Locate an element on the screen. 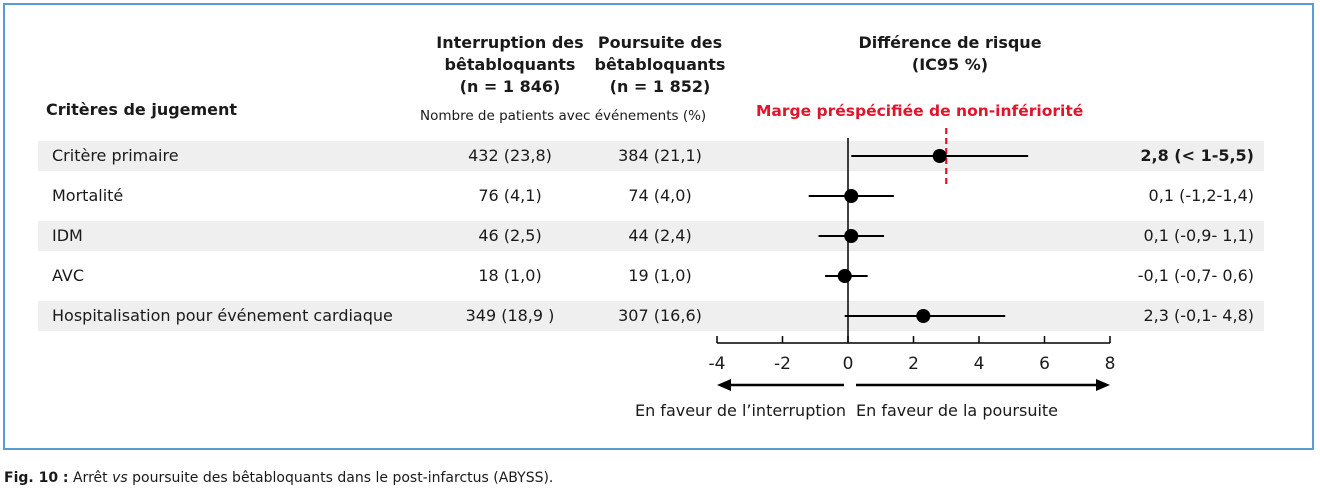  row-col1-3: 18 (1,0) is located at coordinates (510, 275).